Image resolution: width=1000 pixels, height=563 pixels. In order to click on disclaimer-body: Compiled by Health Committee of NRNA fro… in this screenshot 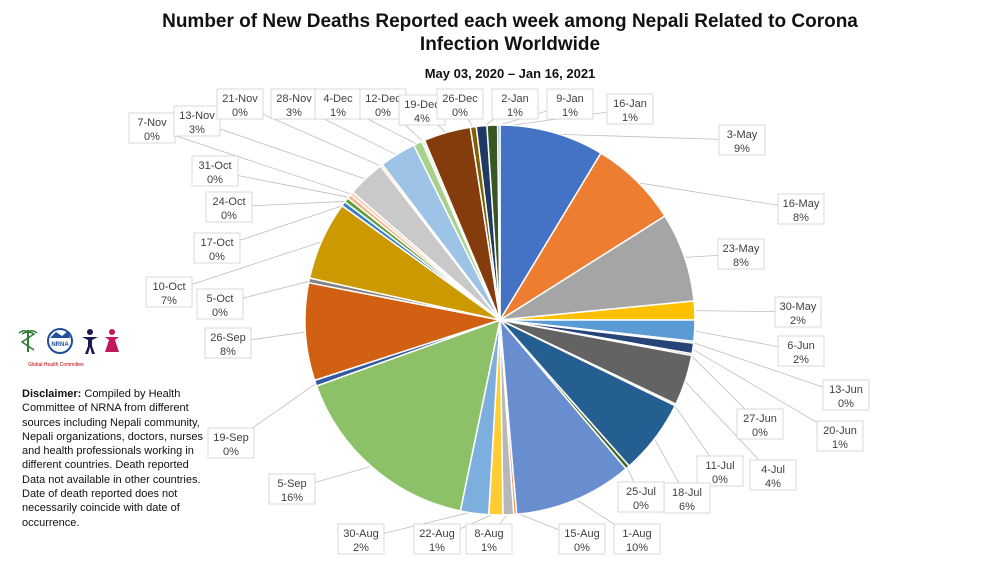, I will do `click(112, 458)`.